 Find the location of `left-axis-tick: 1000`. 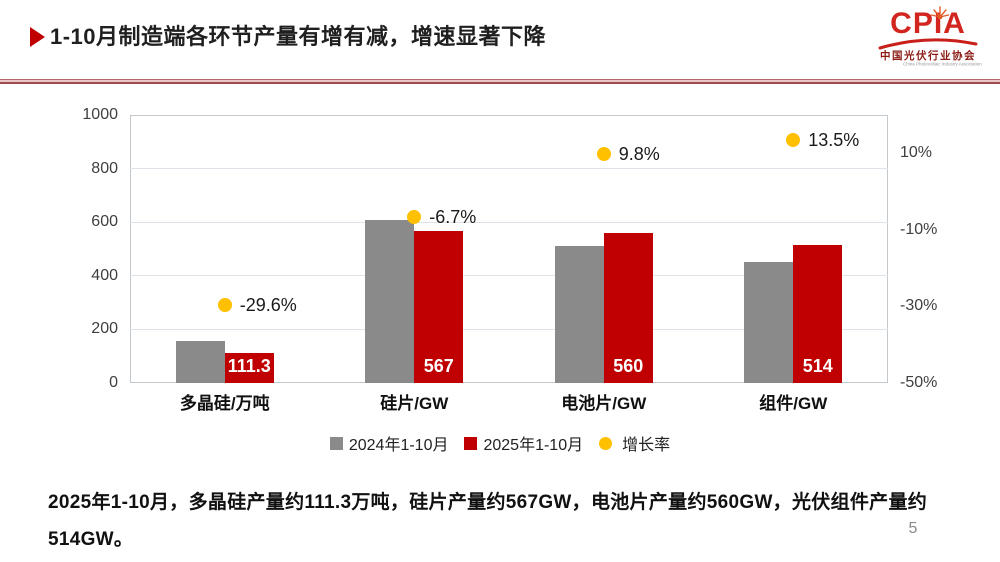

left-axis-tick: 1000 is located at coordinates (100, 114).